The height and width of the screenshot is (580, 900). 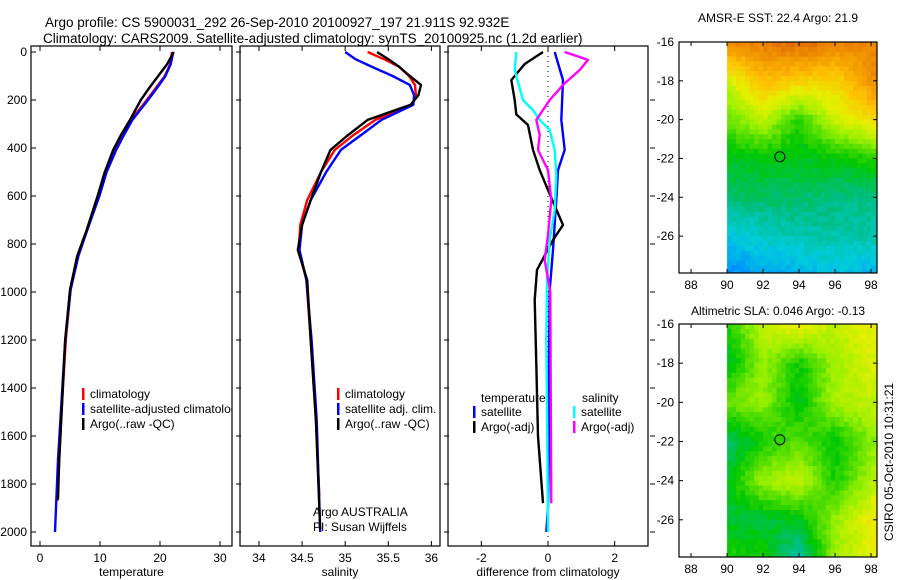 What do you see at coordinates (302, 558) in the screenshot?
I see `x-tick-label: 34.5` at bounding box center [302, 558].